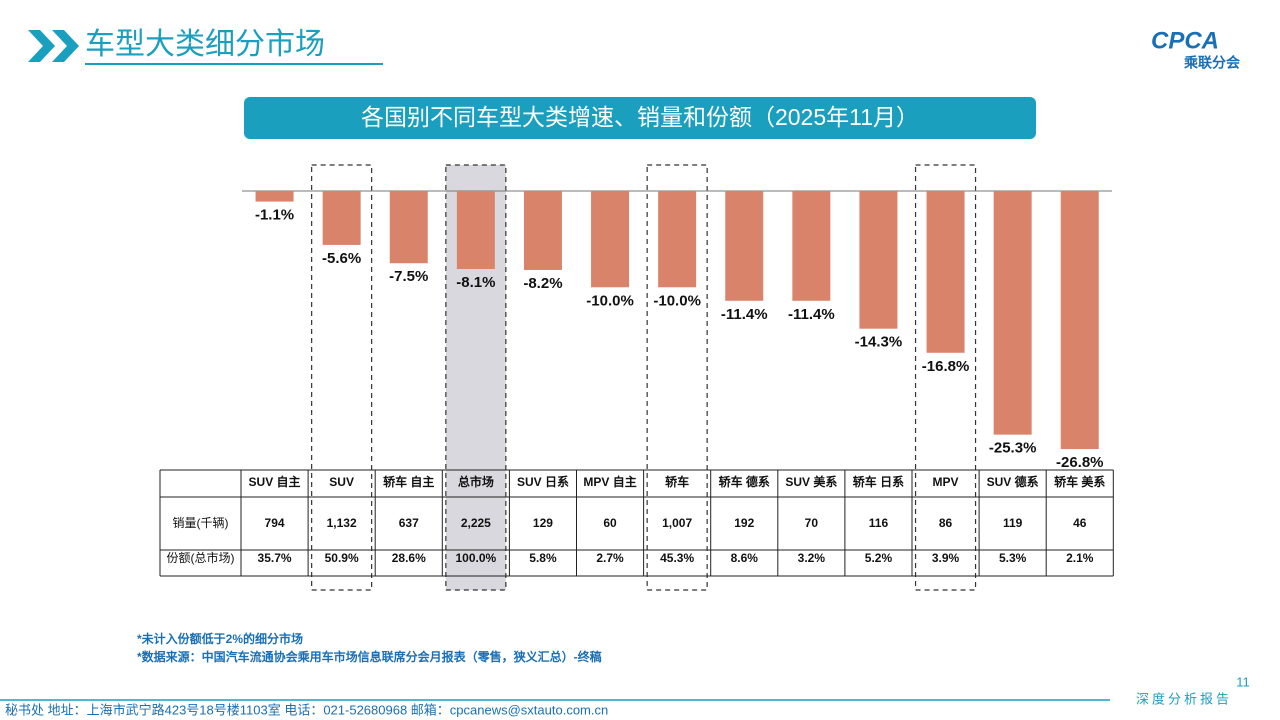  I want to click on table-cell: 1,007, so click(677, 523).